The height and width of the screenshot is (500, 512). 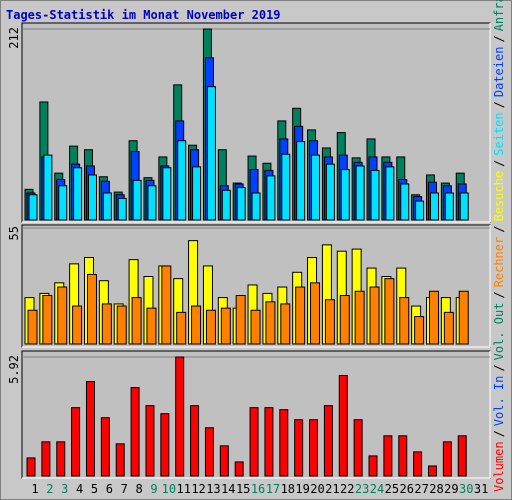 What do you see at coordinates (436, 489) in the screenshot?
I see `x-tick-label: 28` at bounding box center [436, 489].